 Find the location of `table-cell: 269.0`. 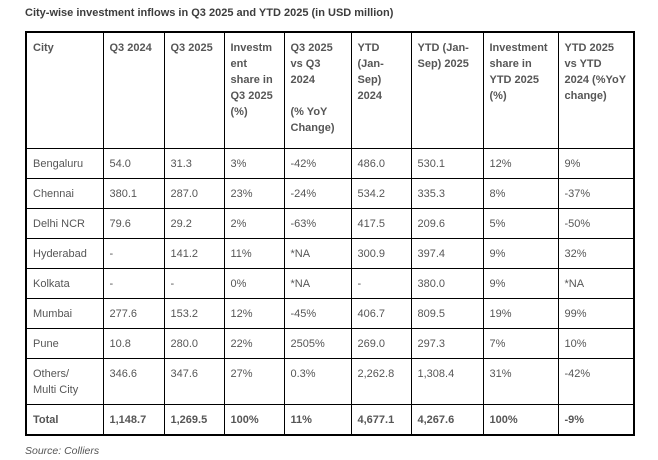

table-cell: 269.0 is located at coordinates (381, 343).